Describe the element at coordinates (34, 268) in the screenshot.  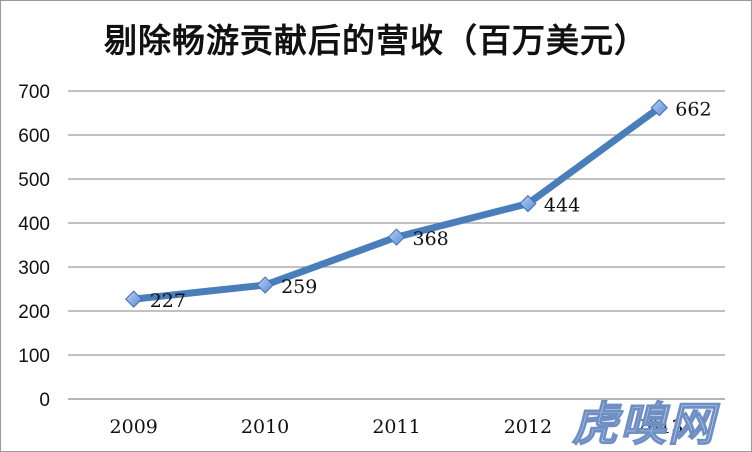
I see `y-tick-label: 300` at that location.